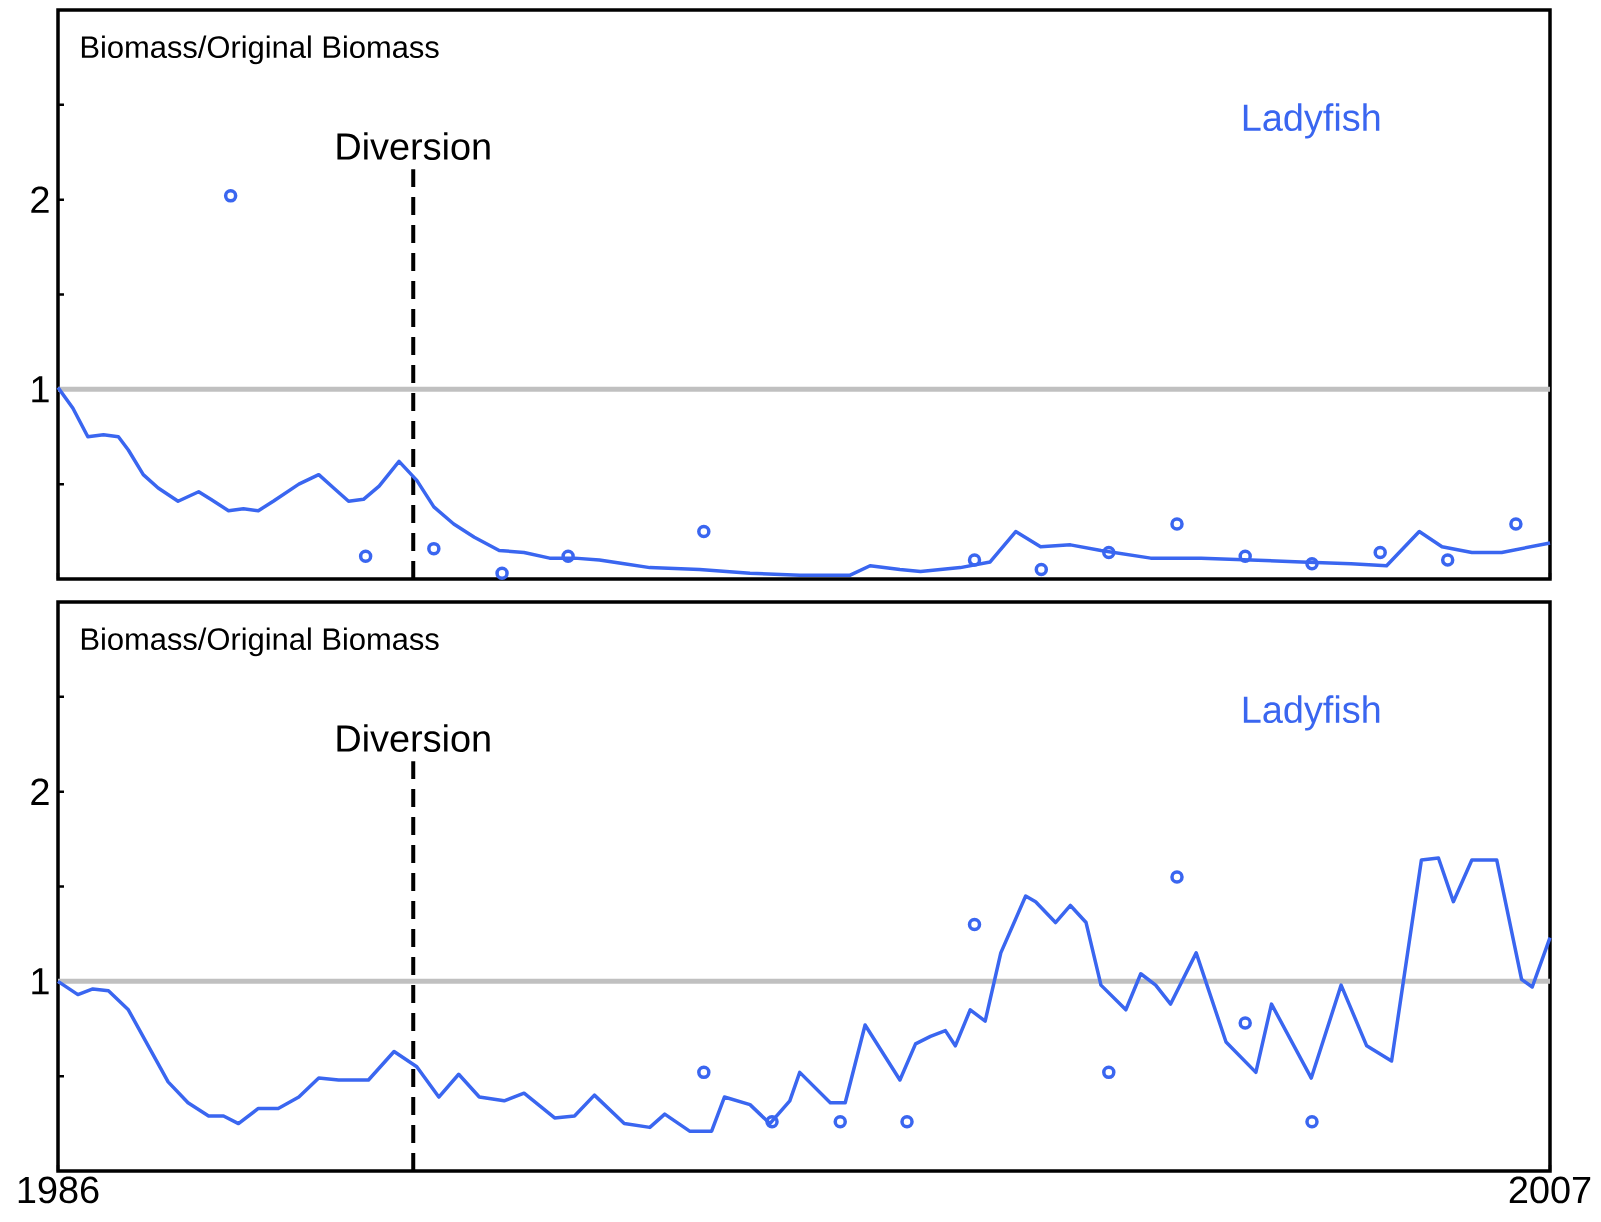  What do you see at coordinates (58, 1190) in the screenshot?
I see `x-tick-label: 1986` at bounding box center [58, 1190].